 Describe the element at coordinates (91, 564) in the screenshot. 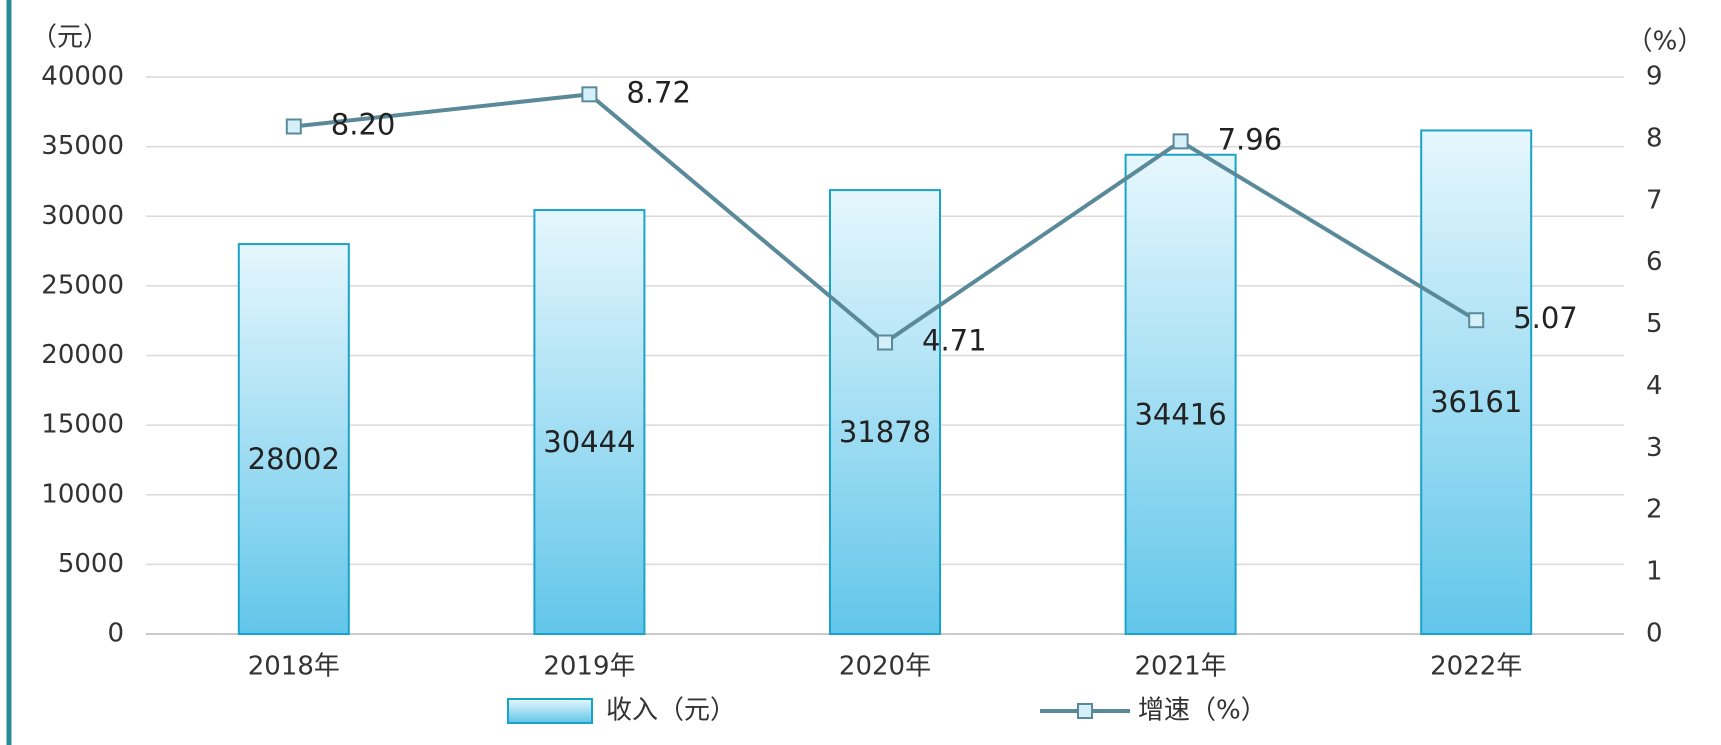

I see `y-tick-label: 5000` at that location.